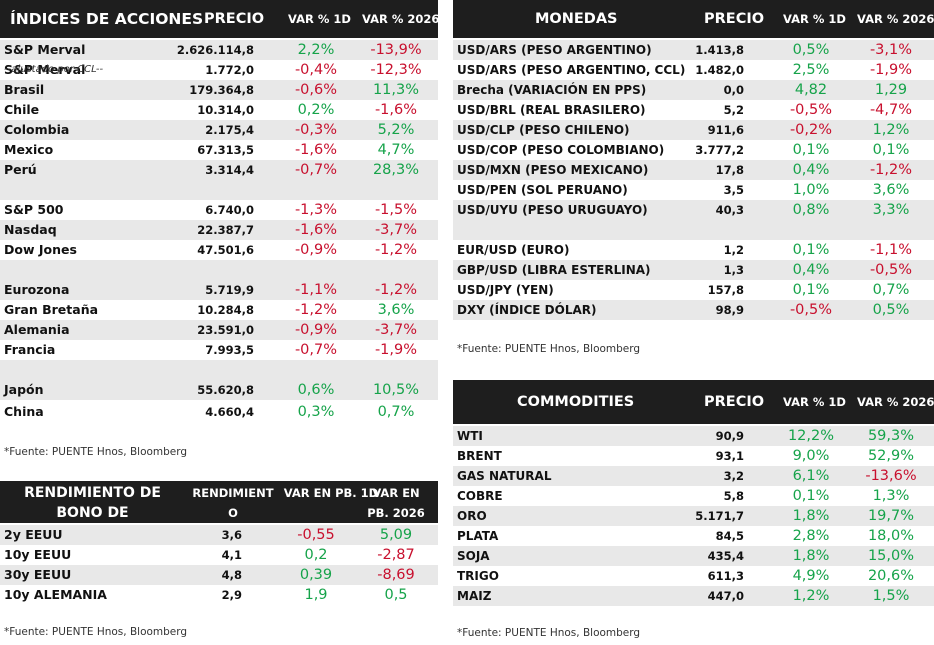 This screenshot has height=645, width=934. What do you see at coordinates (396, 210) in the screenshot?
I see `row-var-ytd: -1,5%` at bounding box center [396, 210].